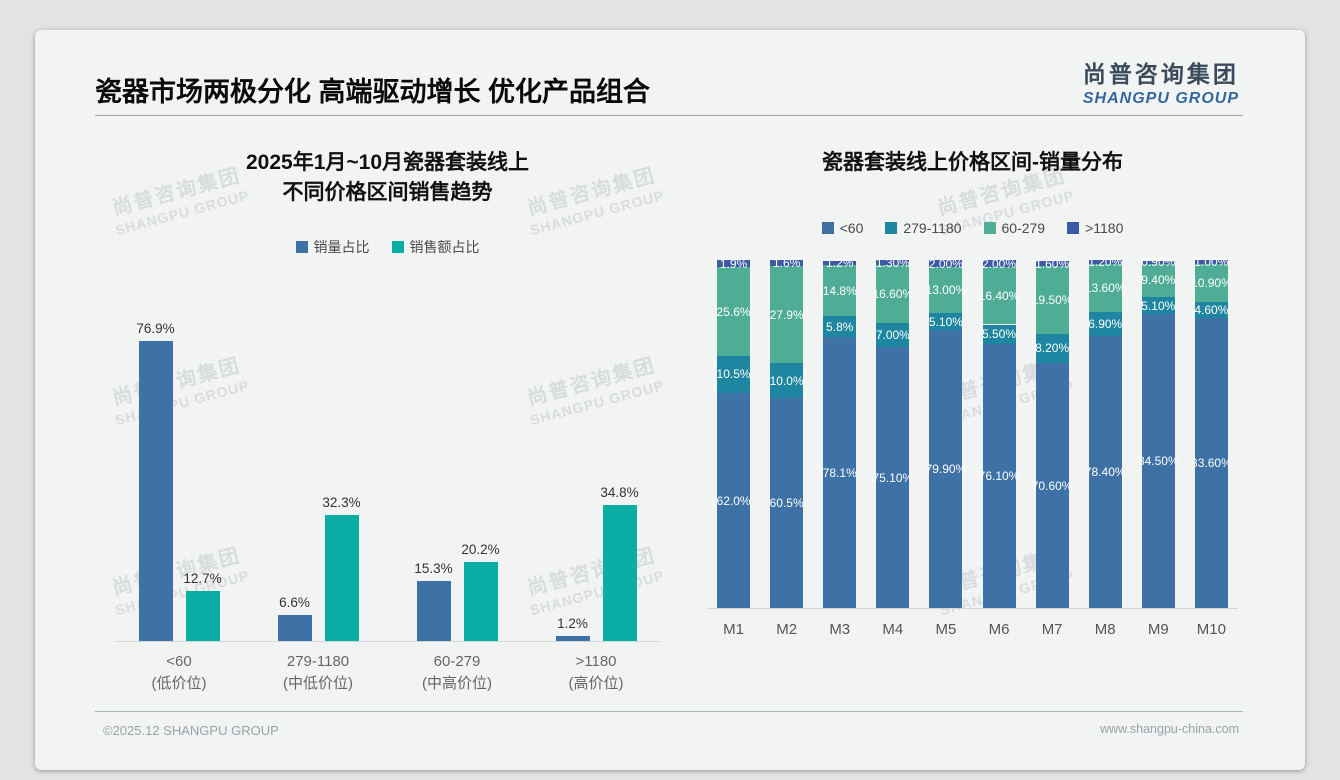 This screenshot has width=1340, height=780. I want to click on segment->1180-M8: 1.20%, so click(1105, 262).